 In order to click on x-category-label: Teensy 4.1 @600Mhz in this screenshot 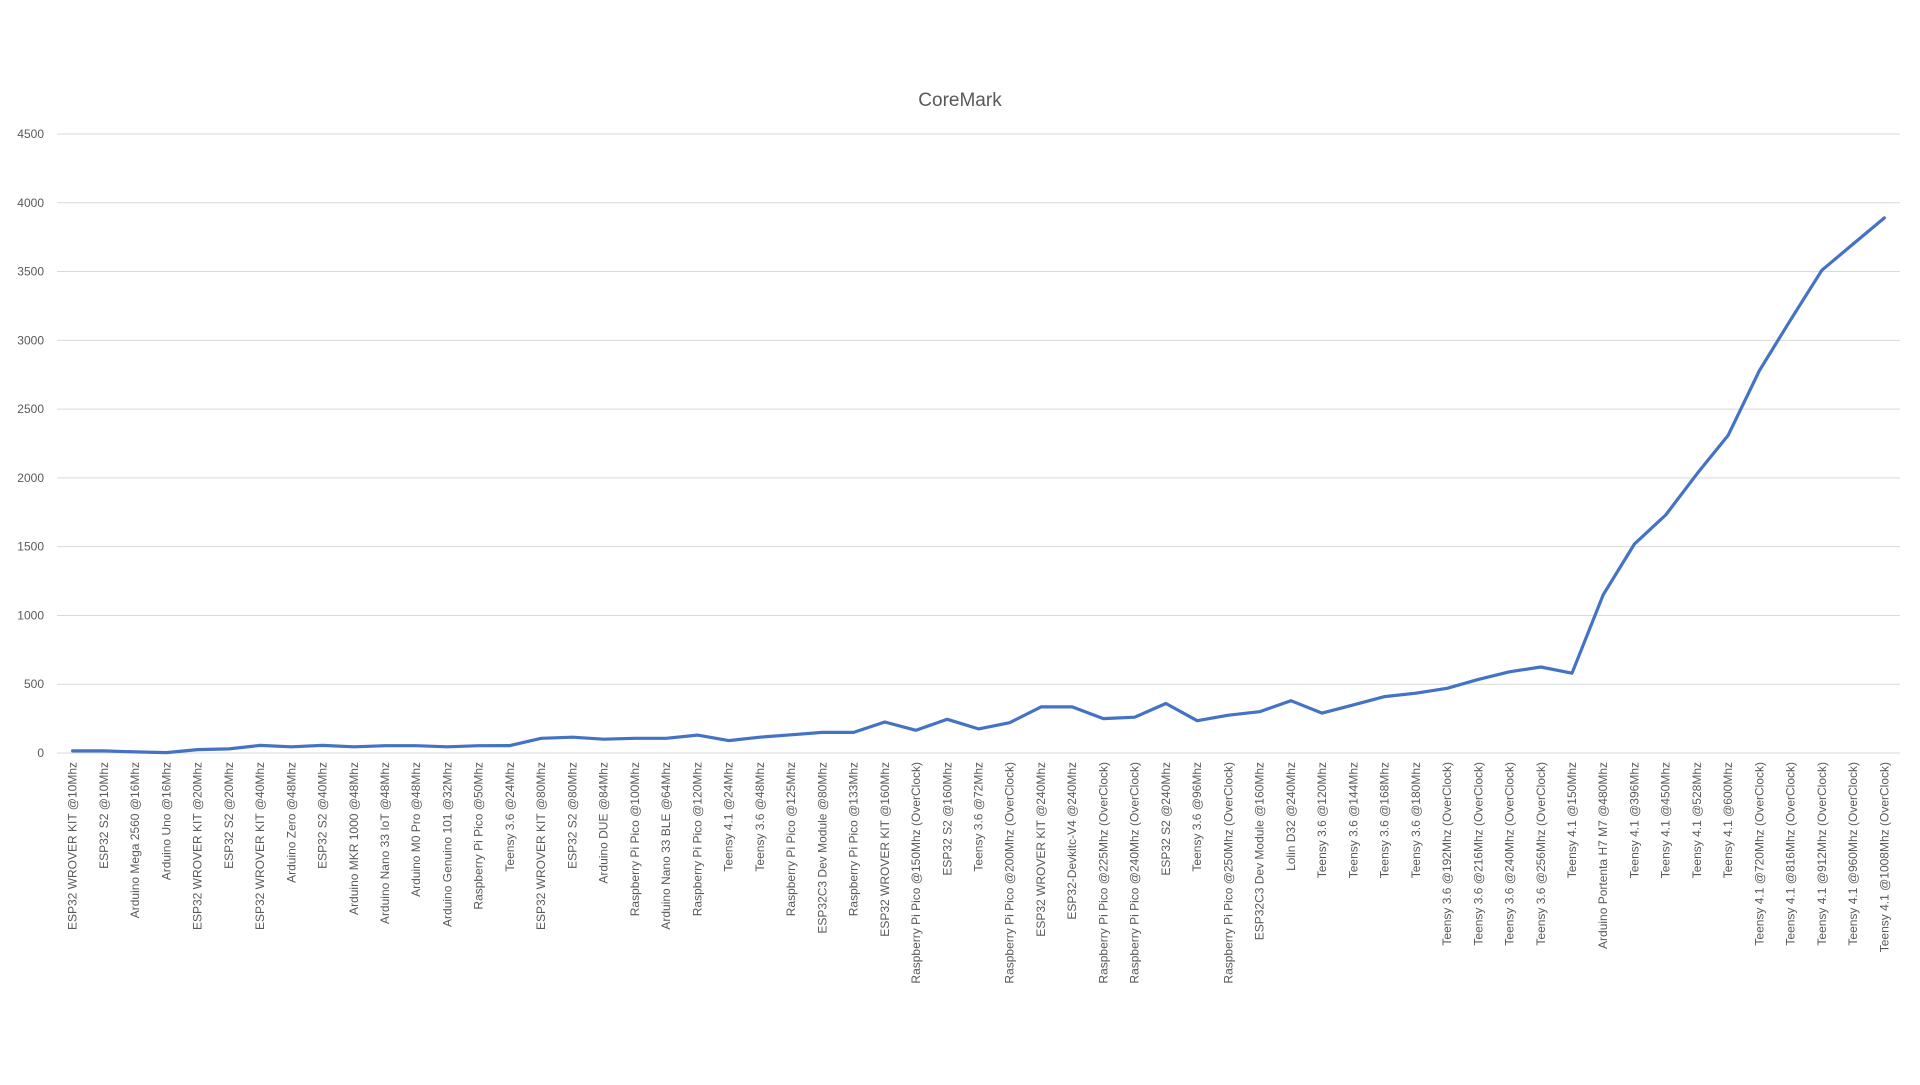, I will do `click(1728, 820)`.